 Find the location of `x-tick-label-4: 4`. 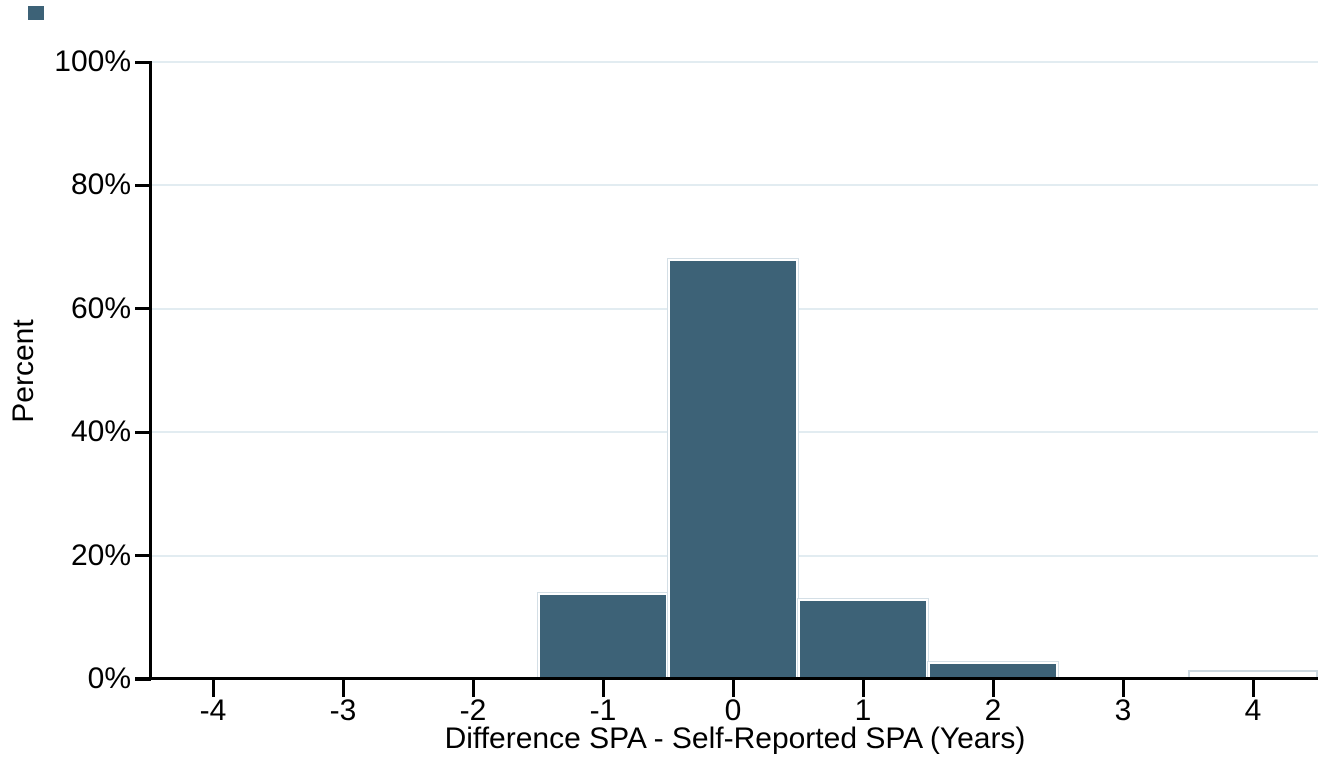

x-tick-label-4: 4 is located at coordinates (1253, 710).